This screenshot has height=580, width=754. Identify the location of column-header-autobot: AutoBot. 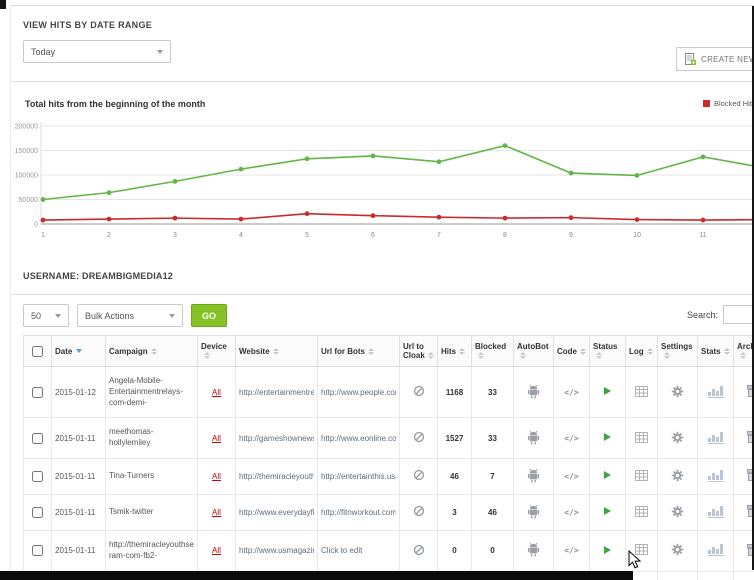
(533, 351).